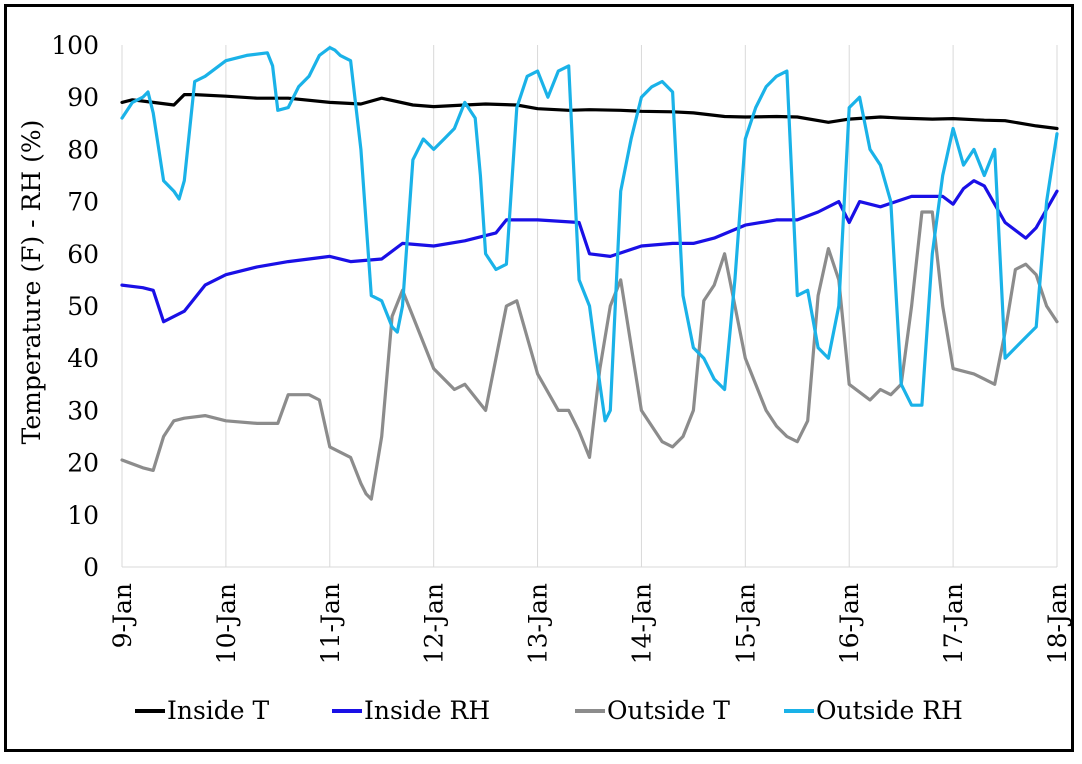  What do you see at coordinates (91, 567) in the screenshot?
I see `y-tick-label: 0` at bounding box center [91, 567].